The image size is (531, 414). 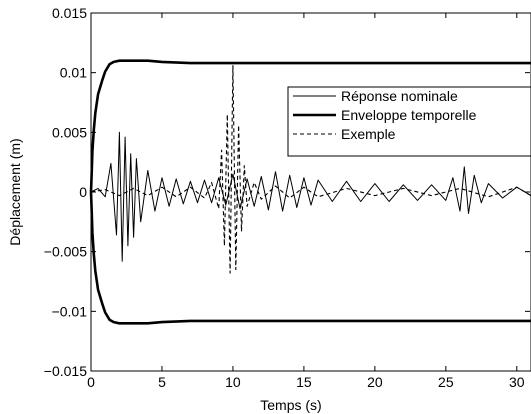 What do you see at coordinates (517, 382) in the screenshot?
I see `x-tick-label: 30` at bounding box center [517, 382].